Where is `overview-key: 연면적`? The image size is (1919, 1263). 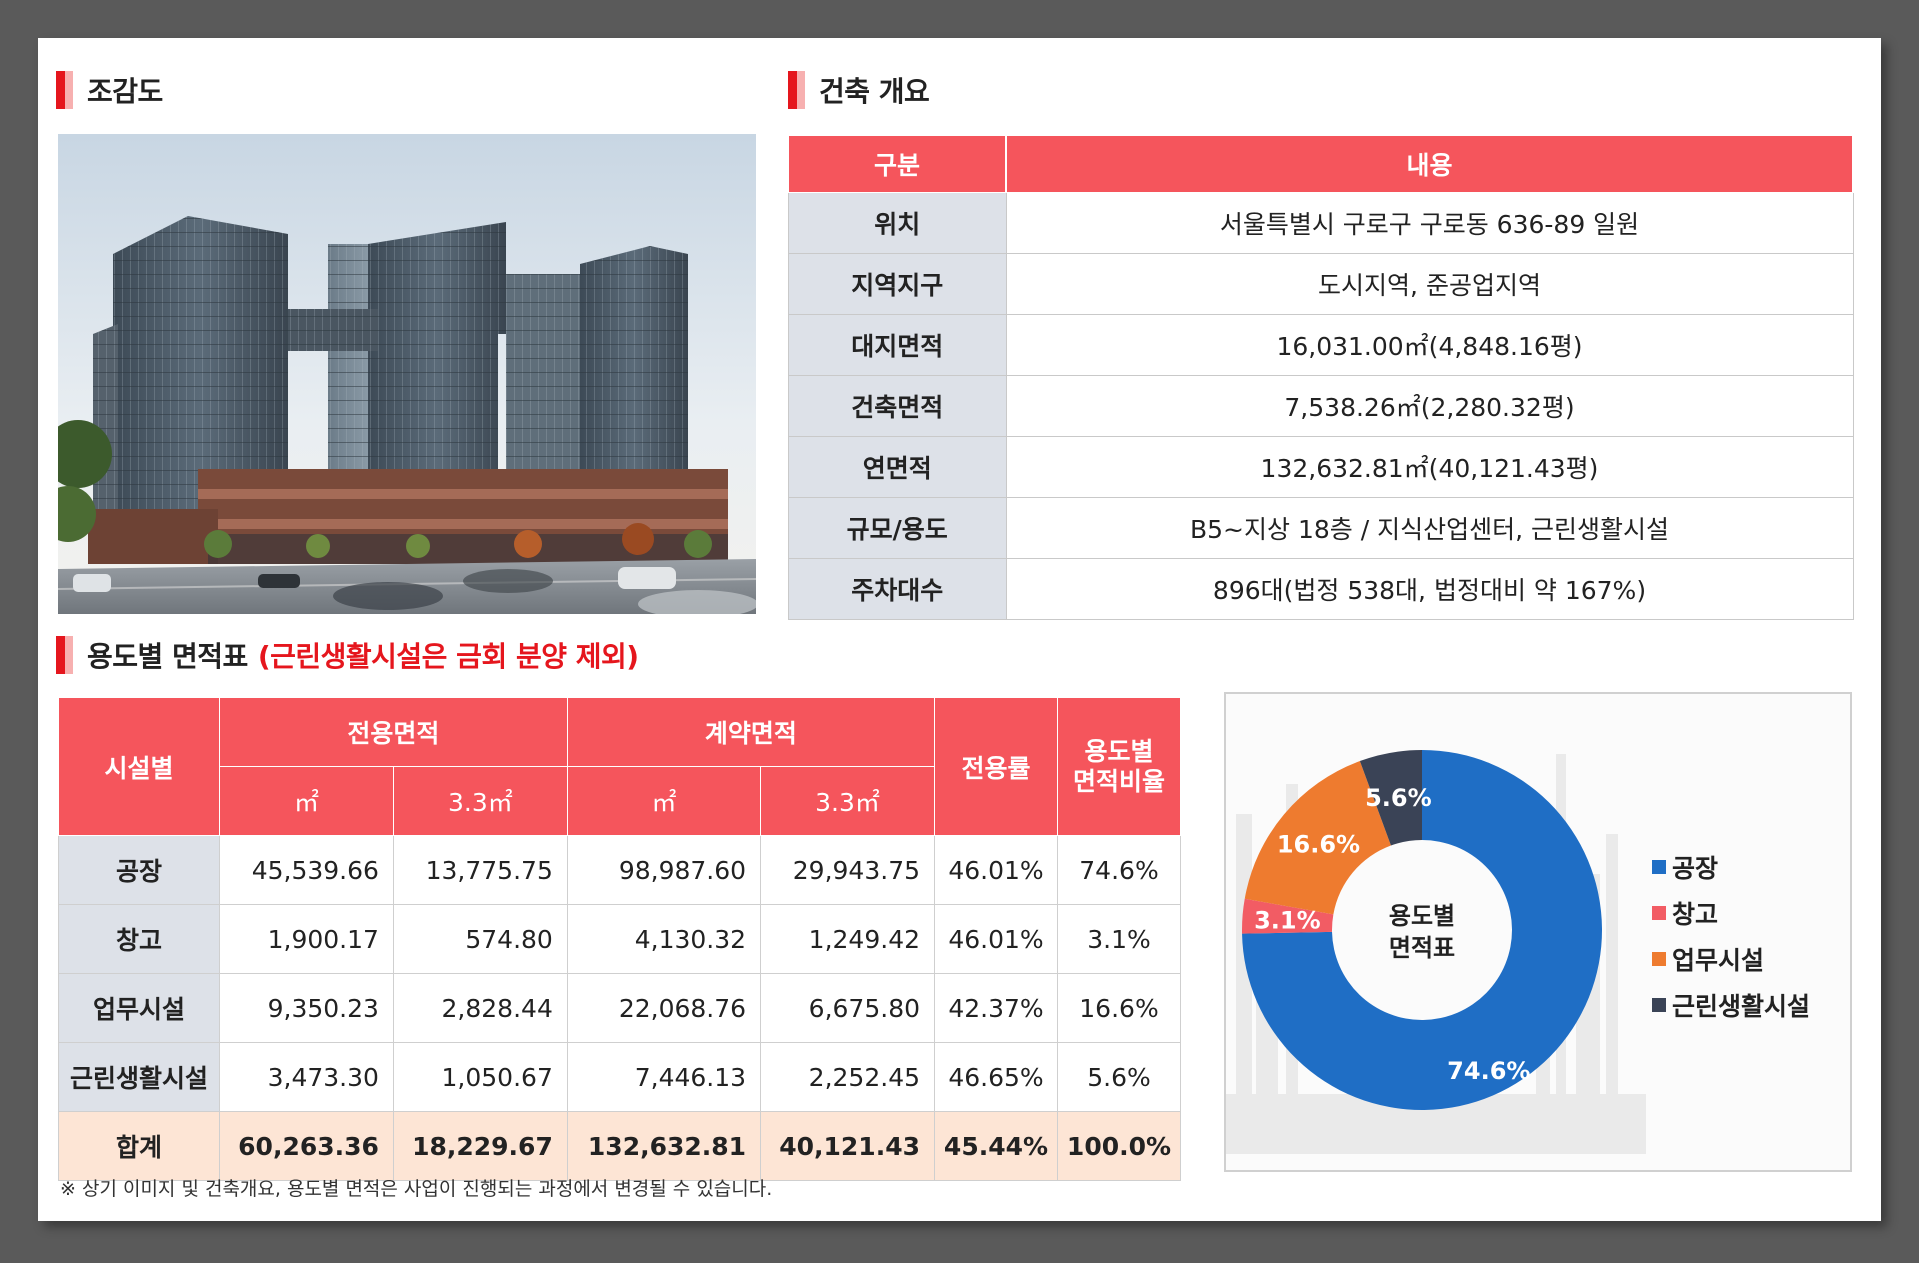
overview-key: 연면적 is located at coordinates (897, 467).